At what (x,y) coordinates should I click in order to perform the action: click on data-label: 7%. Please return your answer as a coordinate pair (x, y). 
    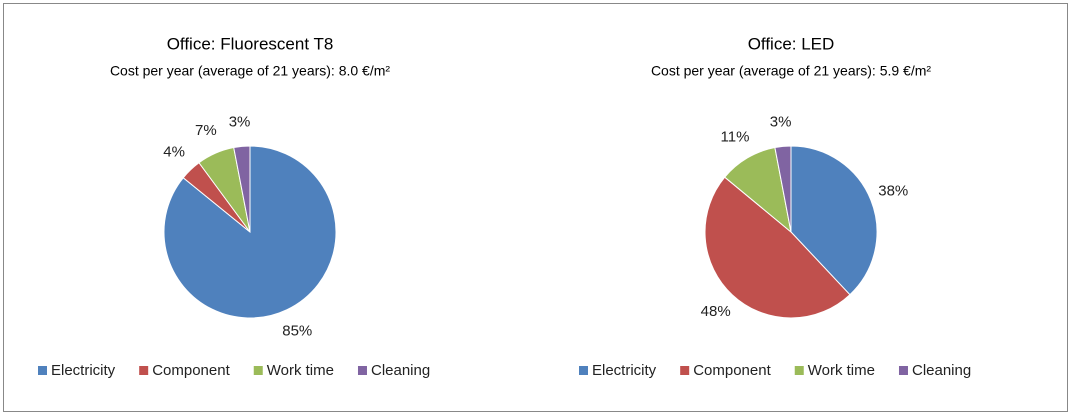
    Looking at the image, I should click on (206, 130).